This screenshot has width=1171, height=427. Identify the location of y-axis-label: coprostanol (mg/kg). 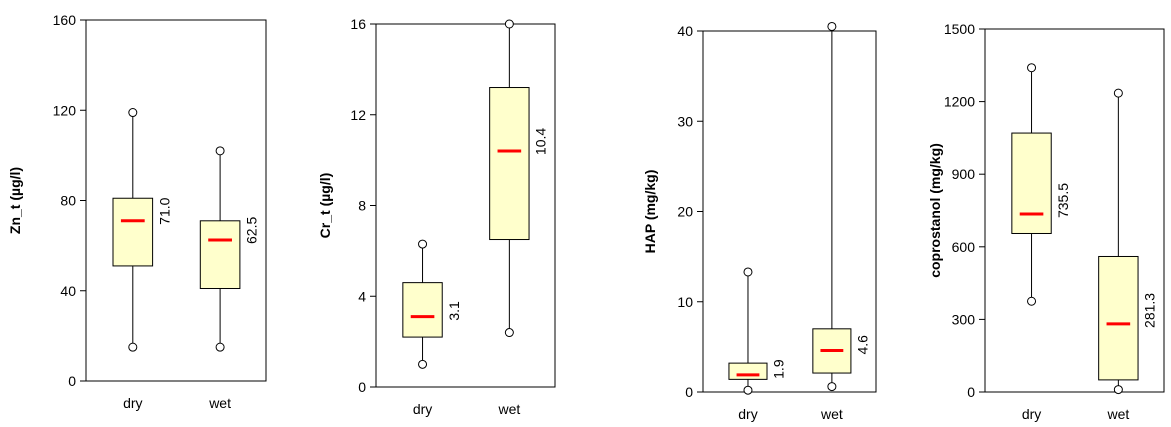
(935, 210).